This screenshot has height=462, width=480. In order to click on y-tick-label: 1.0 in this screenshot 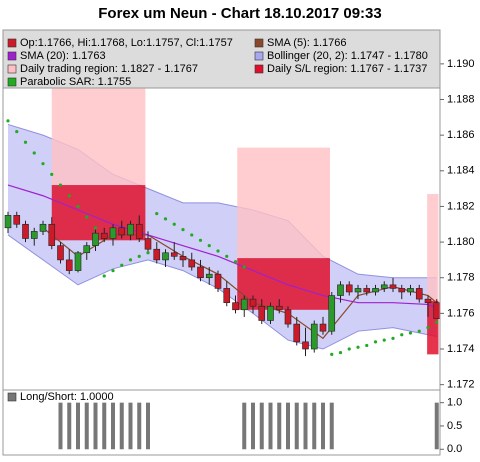, I will do `click(454, 403)`.